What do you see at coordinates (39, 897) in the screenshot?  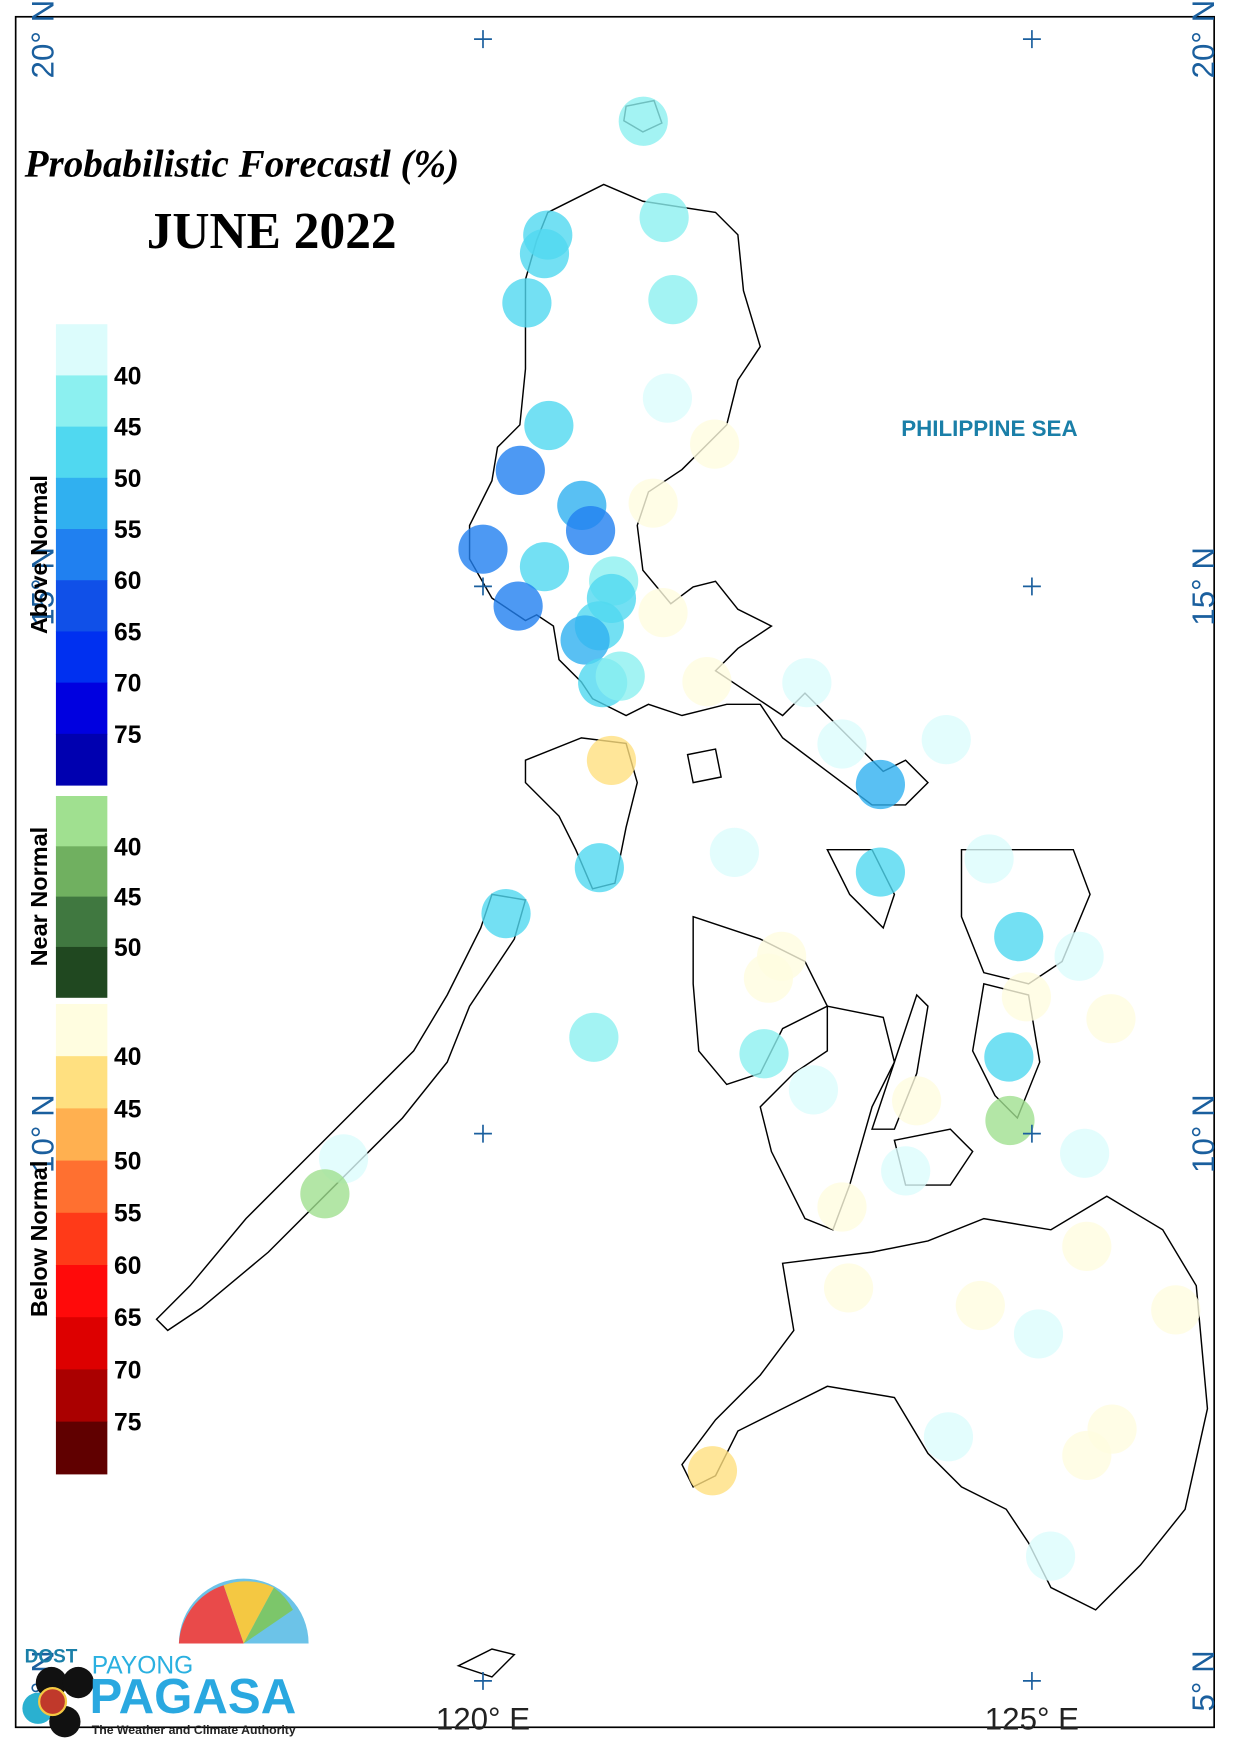 I see `legend-group-name: Near Normal` at bounding box center [39, 897].